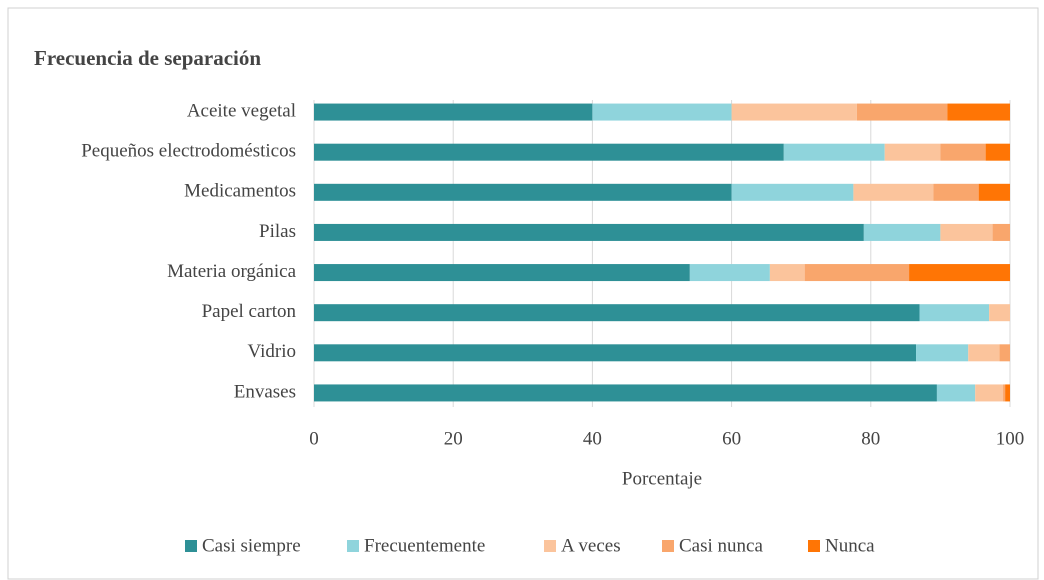 This screenshot has width=1044, height=580. Describe the element at coordinates (870, 438) in the screenshot. I see `x-tick-label: 80` at that location.